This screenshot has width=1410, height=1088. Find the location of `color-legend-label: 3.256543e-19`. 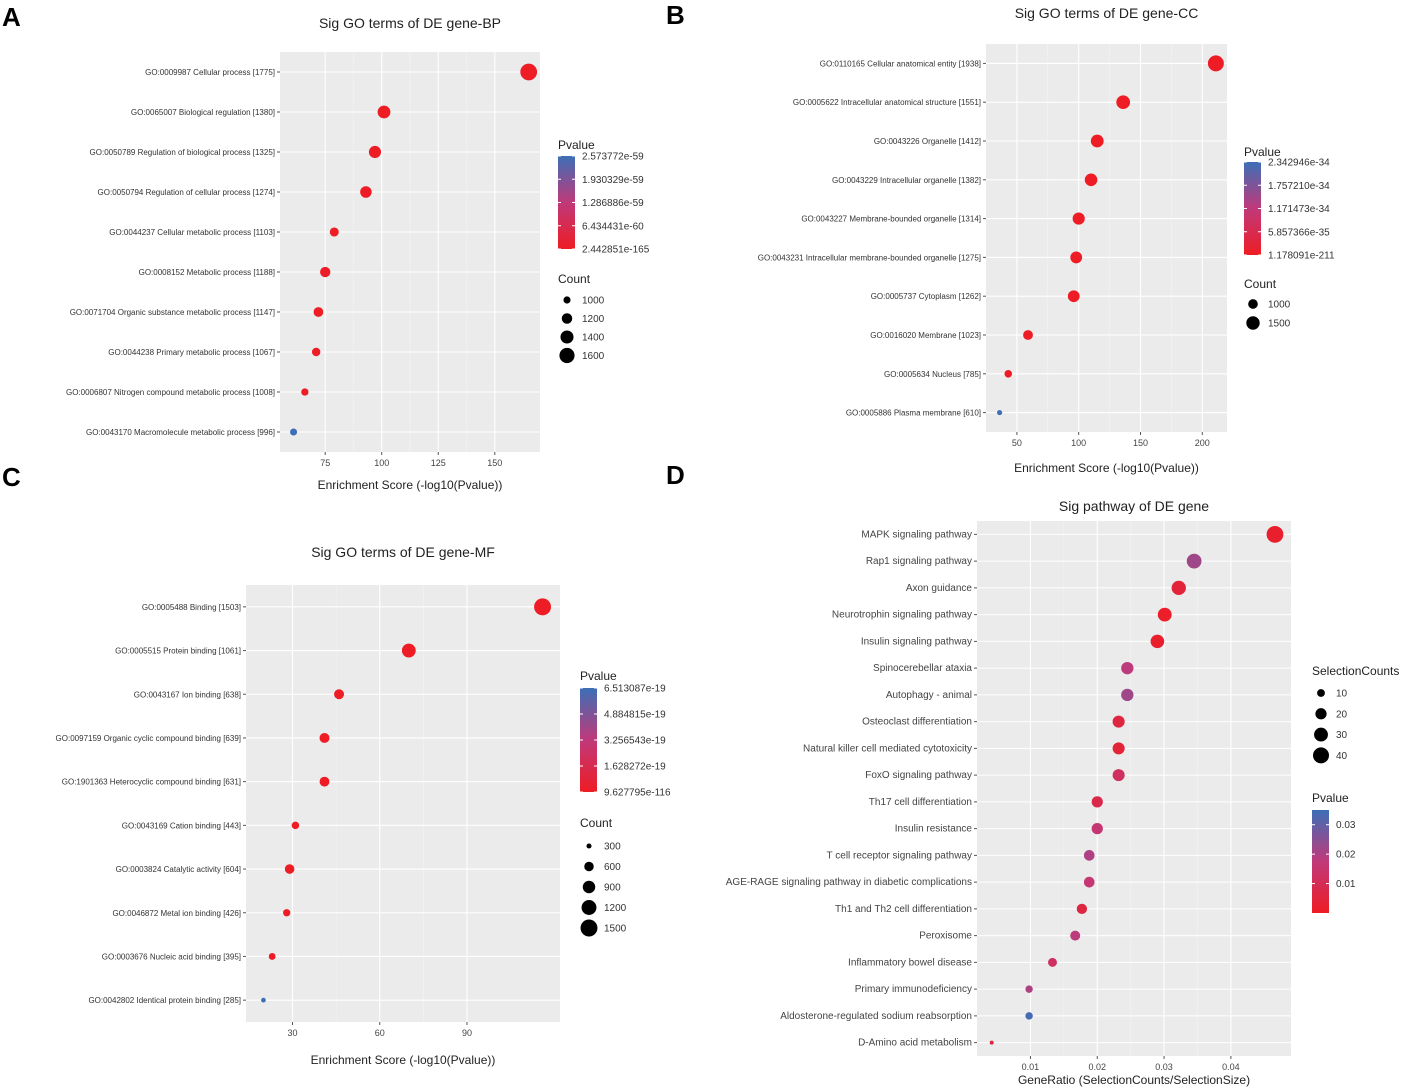

color-legend-label: 3.256543e-19 is located at coordinates (635, 741).